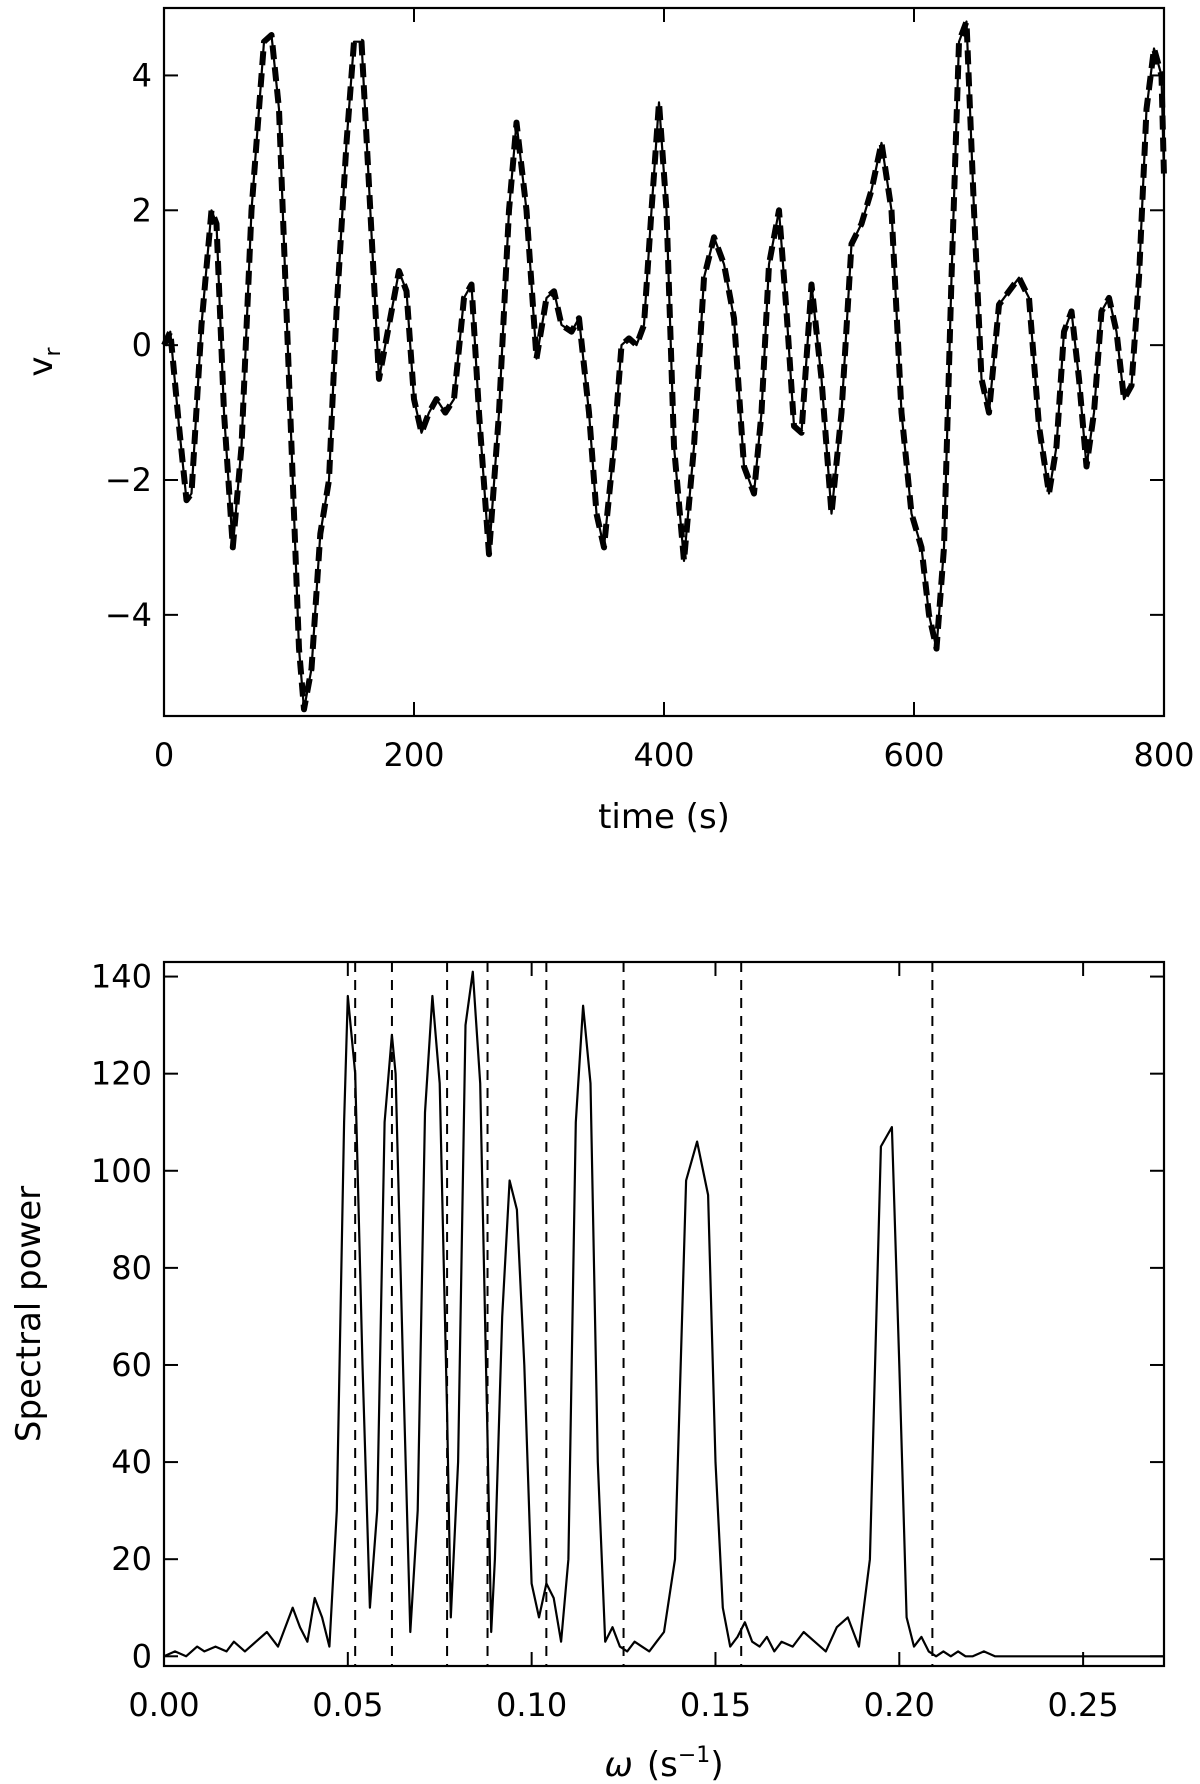 Image resolution: width=1200 pixels, height=1784 pixels. What do you see at coordinates (1163, 755) in the screenshot?
I see `x-tick-label: 800` at bounding box center [1163, 755].